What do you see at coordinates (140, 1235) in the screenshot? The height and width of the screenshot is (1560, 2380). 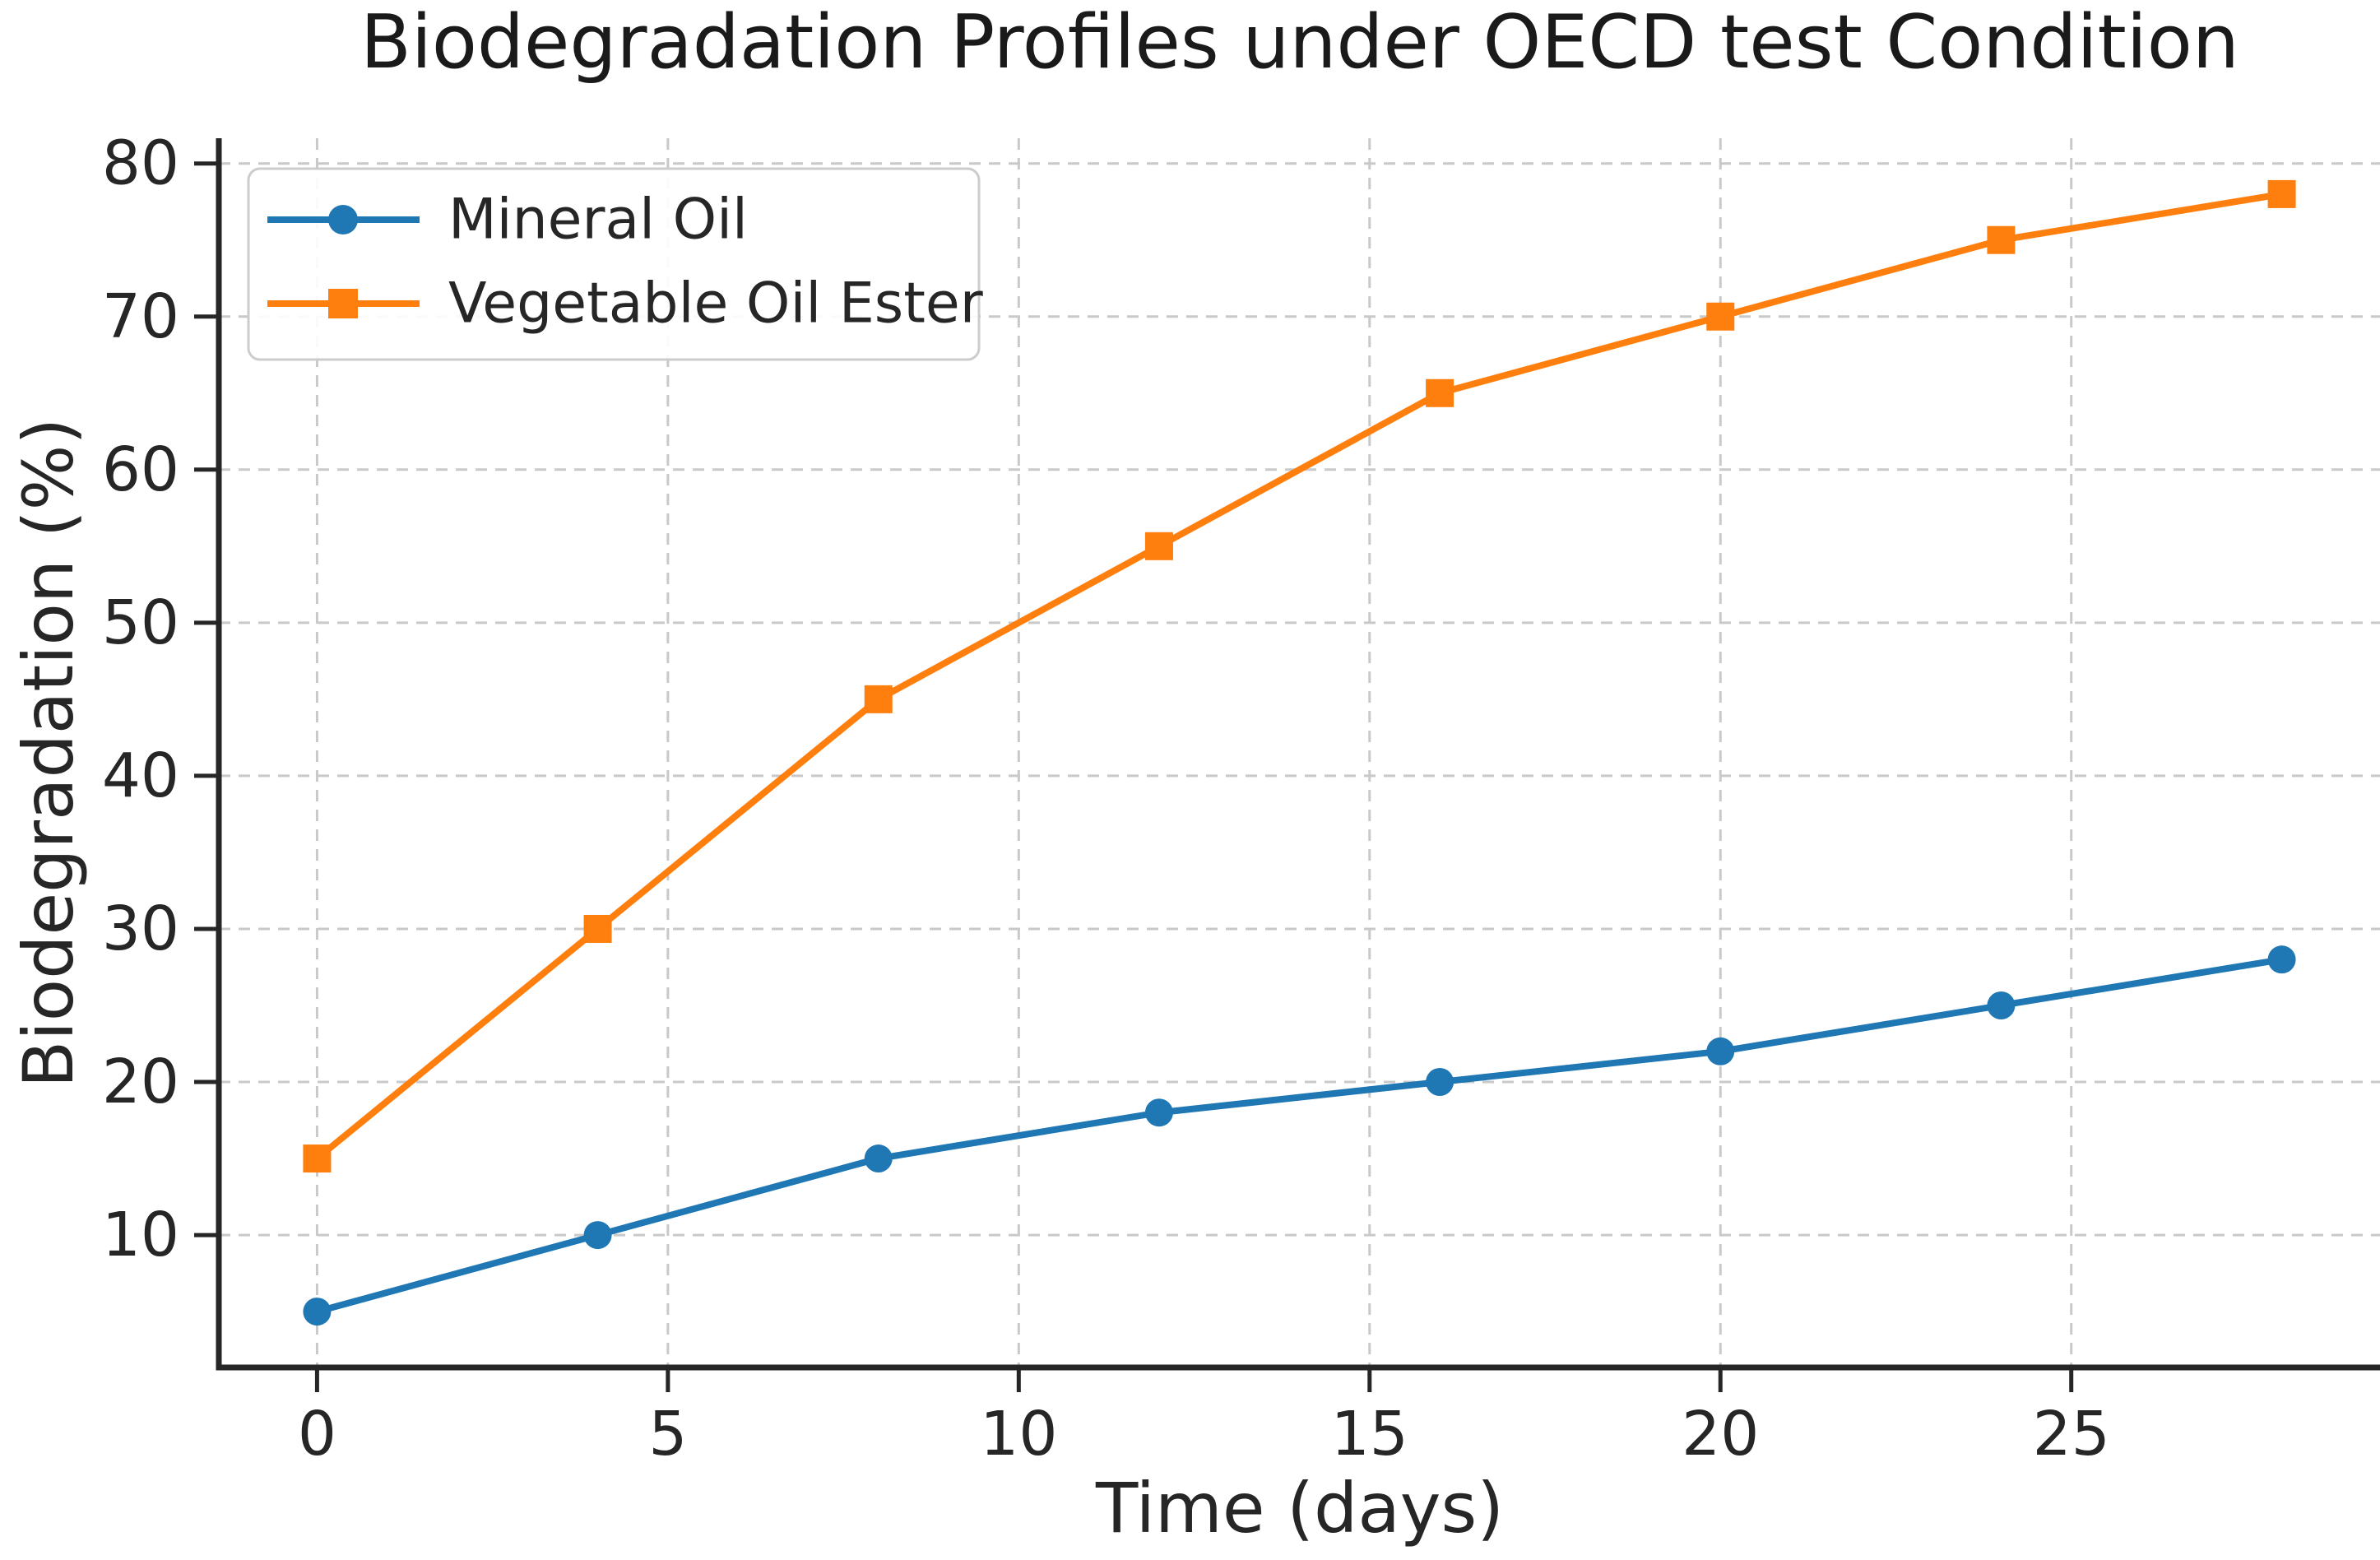 I see `y-tick-label: 10` at bounding box center [140, 1235].